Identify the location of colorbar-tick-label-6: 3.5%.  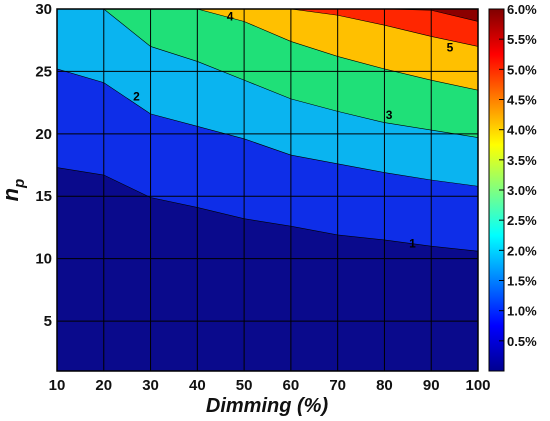
(522, 160).